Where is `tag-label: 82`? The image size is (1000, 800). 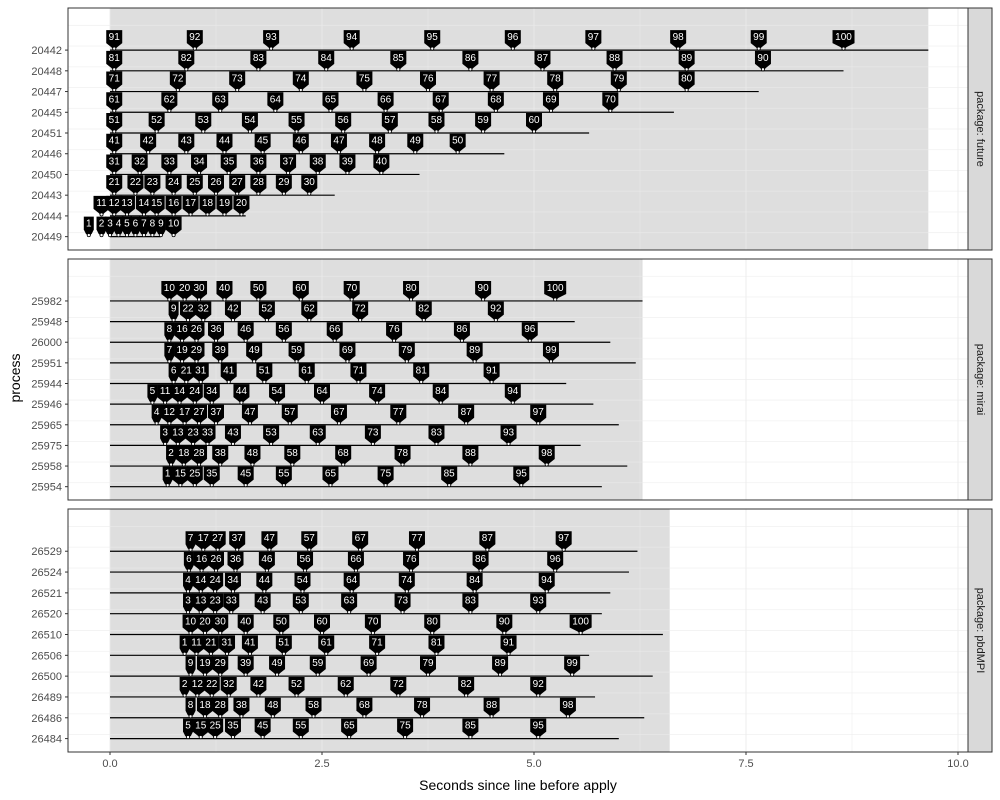
tag-label: 82 is located at coordinates (187, 58).